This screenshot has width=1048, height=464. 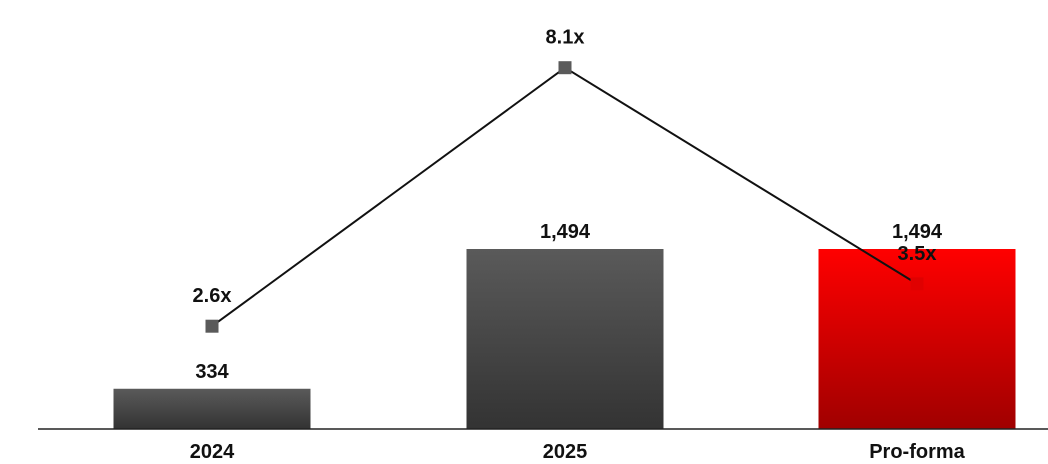 What do you see at coordinates (212, 408) in the screenshot?
I see `bar-2024` at bounding box center [212, 408].